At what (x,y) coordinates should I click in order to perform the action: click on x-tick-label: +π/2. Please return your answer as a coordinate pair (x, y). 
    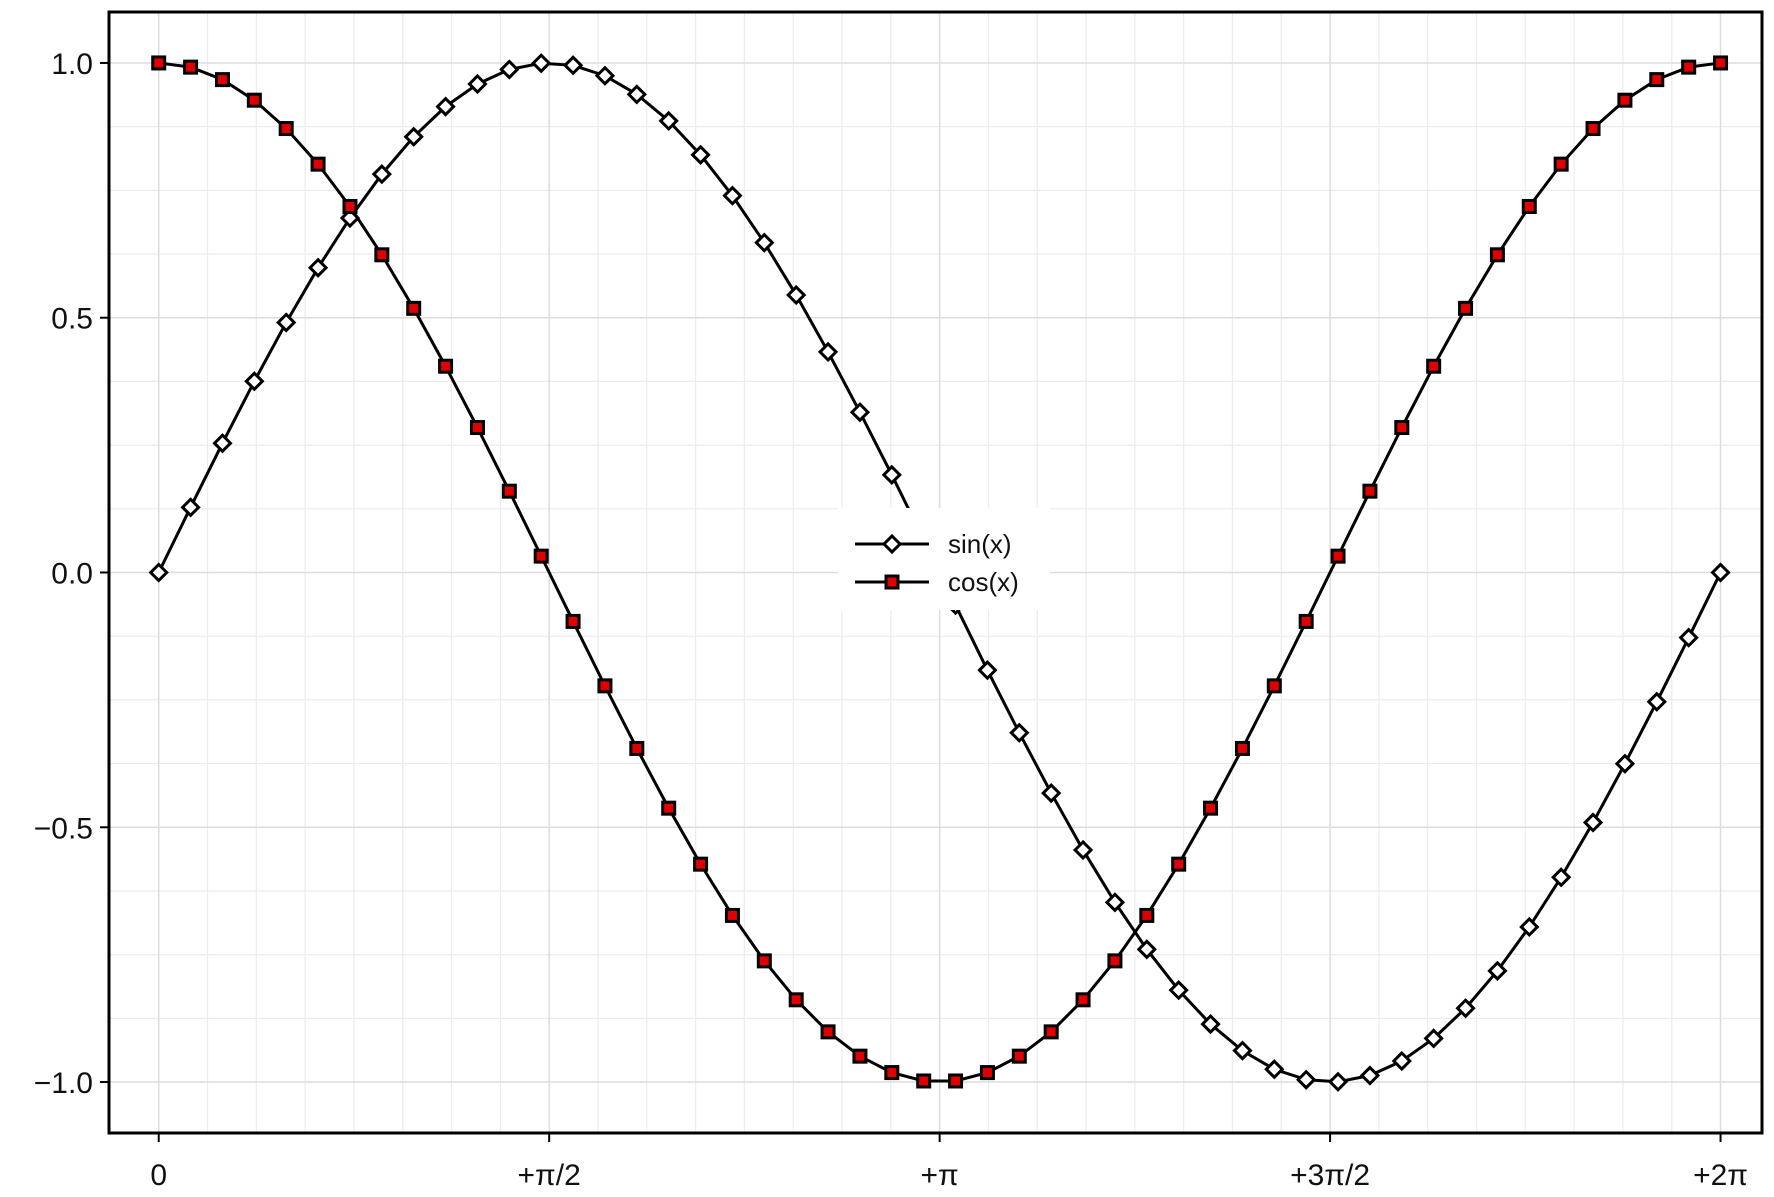
    Looking at the image, I should click on (549, 1175).